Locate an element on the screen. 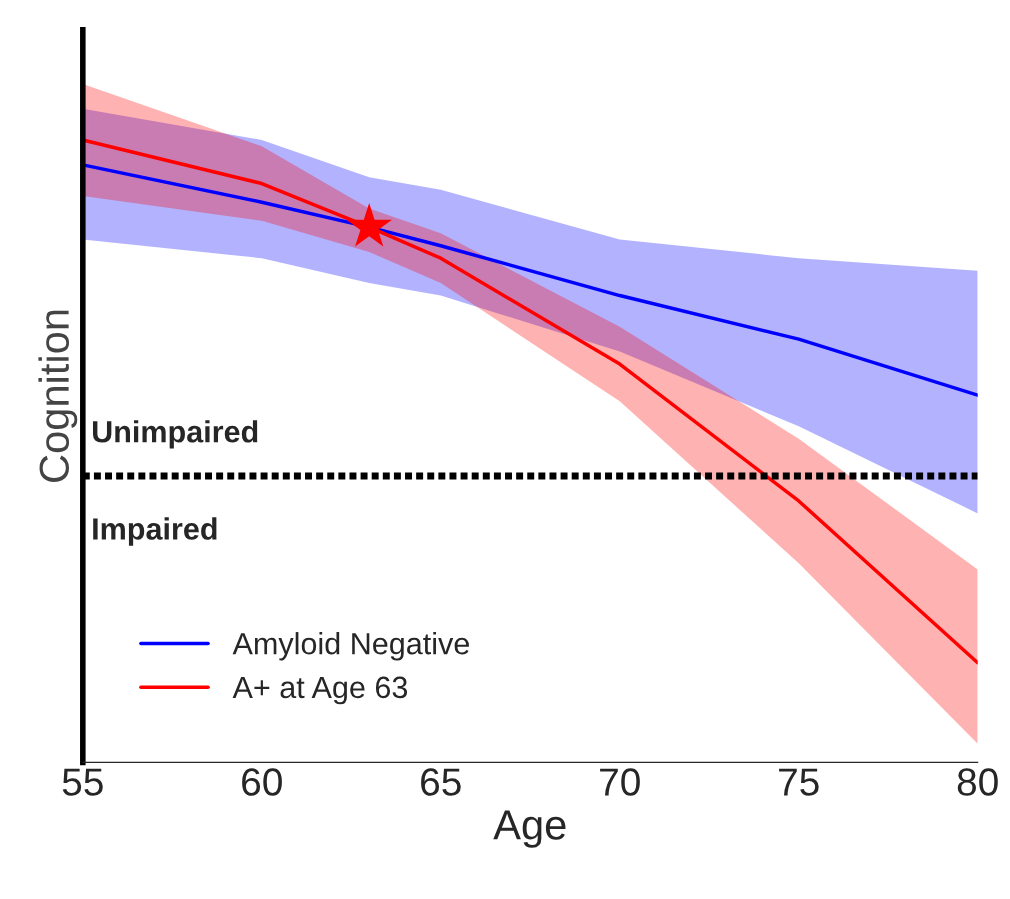  x-tick-label: 65 is located at coordinates (441, 782).